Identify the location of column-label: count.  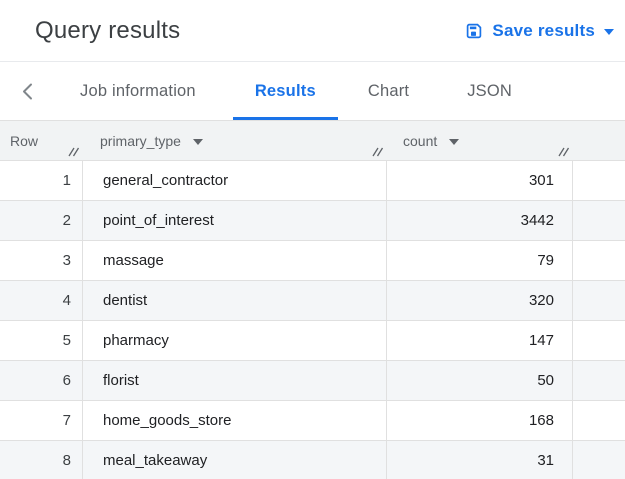
(420, 140).